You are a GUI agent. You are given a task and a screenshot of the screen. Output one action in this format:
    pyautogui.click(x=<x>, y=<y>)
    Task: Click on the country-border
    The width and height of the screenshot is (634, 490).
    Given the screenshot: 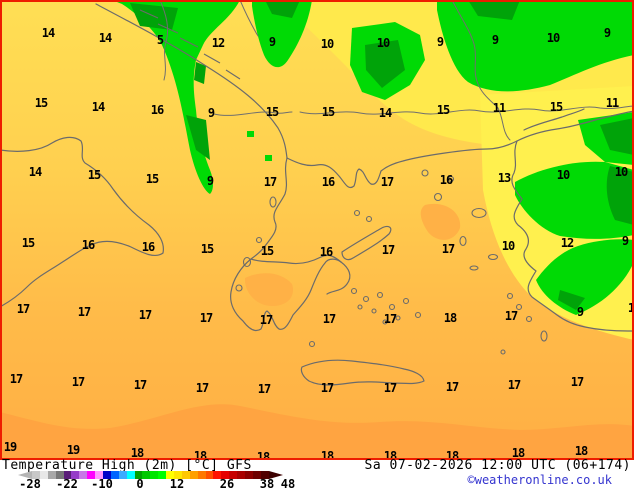 What is the action you would take?
    pyautogui.click(x=164, y=40)
    